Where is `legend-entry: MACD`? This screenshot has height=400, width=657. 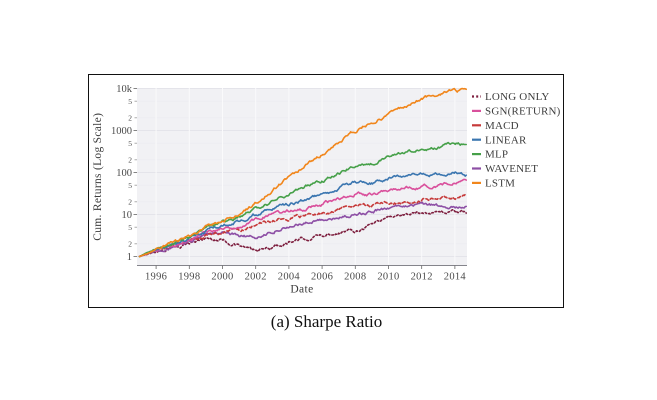
legend-entry: MACD is located at coordinates (495, 126).